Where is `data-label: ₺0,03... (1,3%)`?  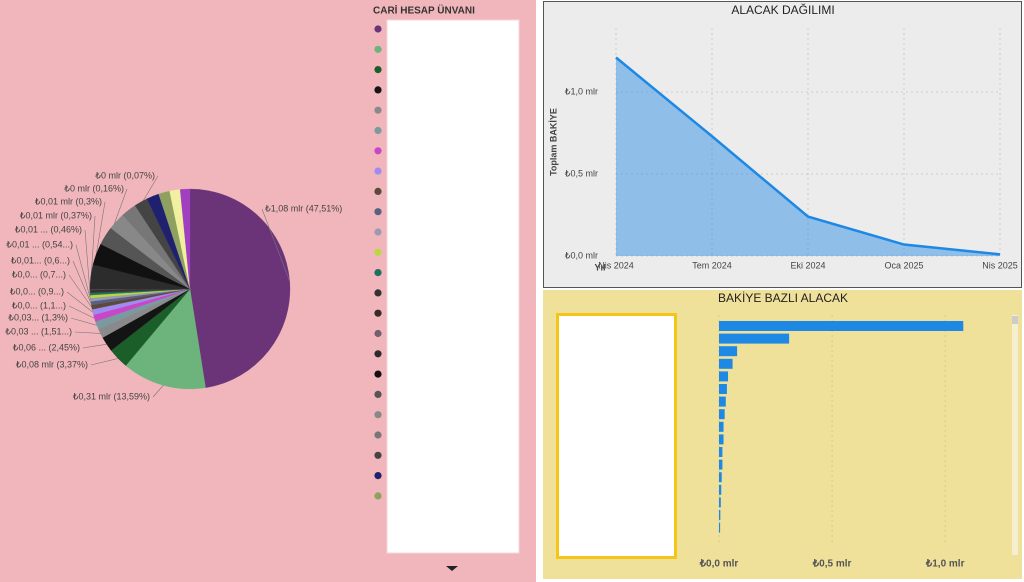
data-label: ₺0,03... (1,3%) is located at coordinates (38, 317).